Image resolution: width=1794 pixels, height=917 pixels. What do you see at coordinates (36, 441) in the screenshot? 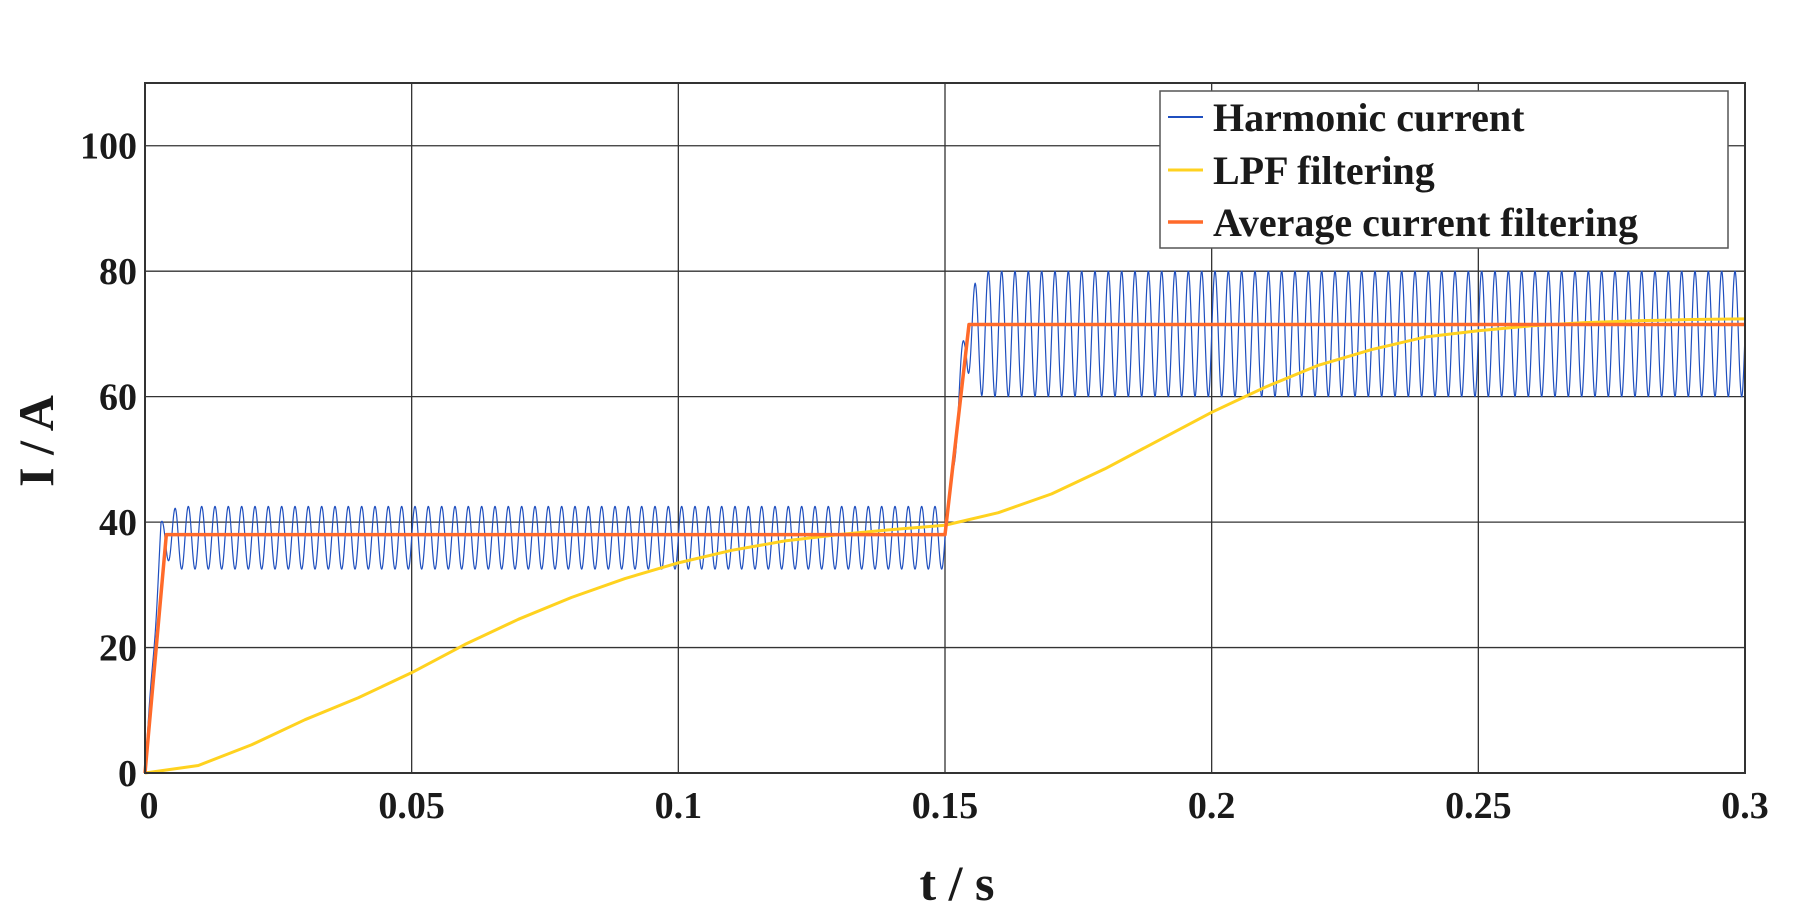
I see `y-axis-label: I / A` at bounding box center [36, 441].